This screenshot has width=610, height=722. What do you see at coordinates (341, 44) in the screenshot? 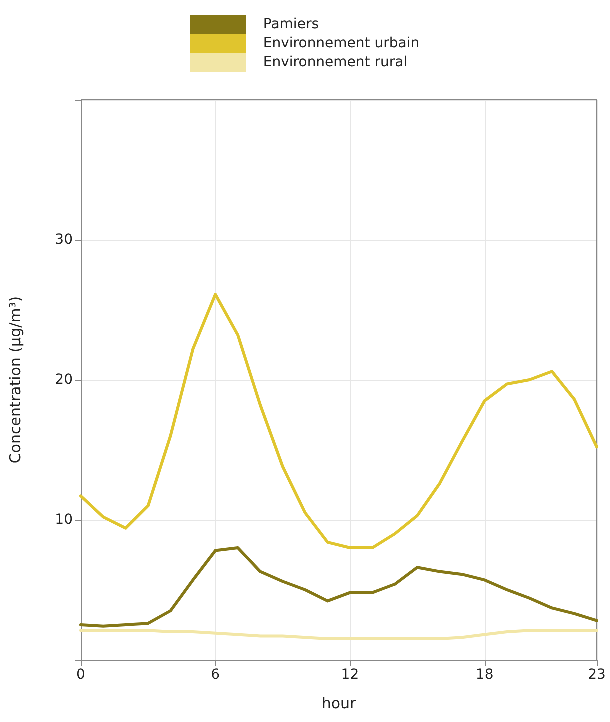
I see `legend-label: Environnement urbain` at bounding box center [341, 44].